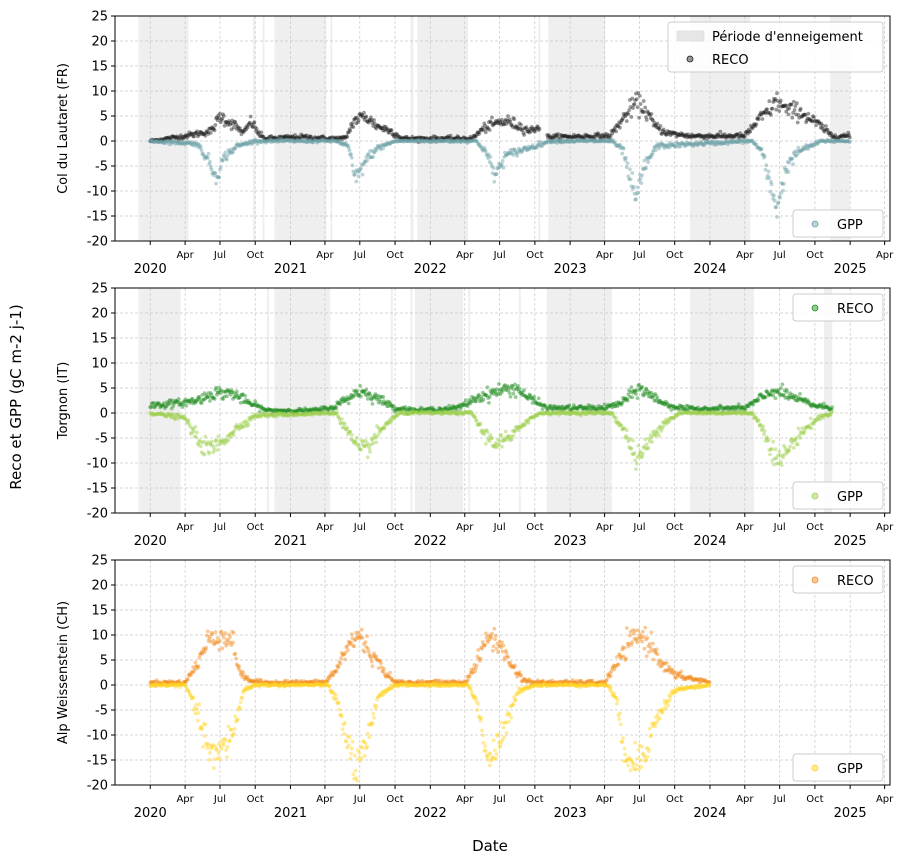 This screenshot has width=909, height=865. Describe the element at coordinates (290, 541) in the screenshot. I see `x-year-label: 2021` at that location.